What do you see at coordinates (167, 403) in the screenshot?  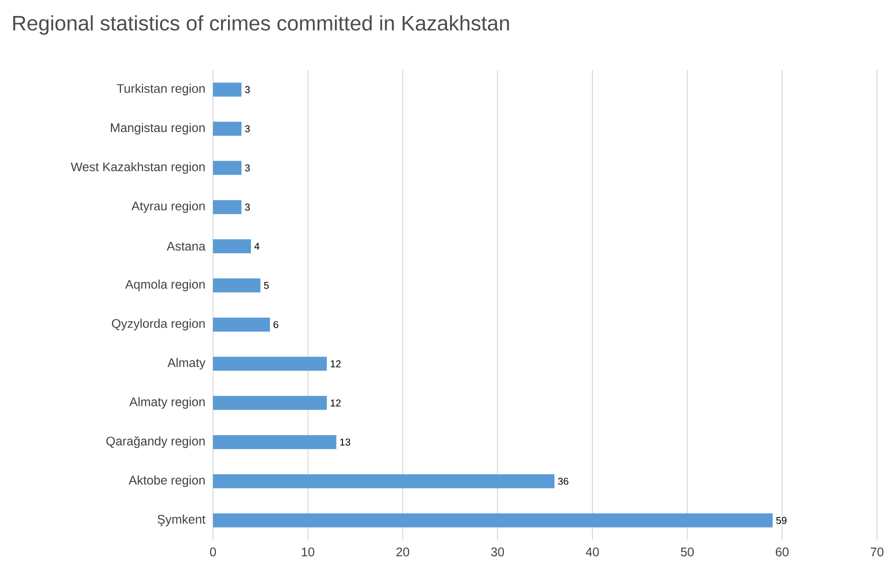 I see `y-tick-label: Almaty region` at bounding box center [167, 403].